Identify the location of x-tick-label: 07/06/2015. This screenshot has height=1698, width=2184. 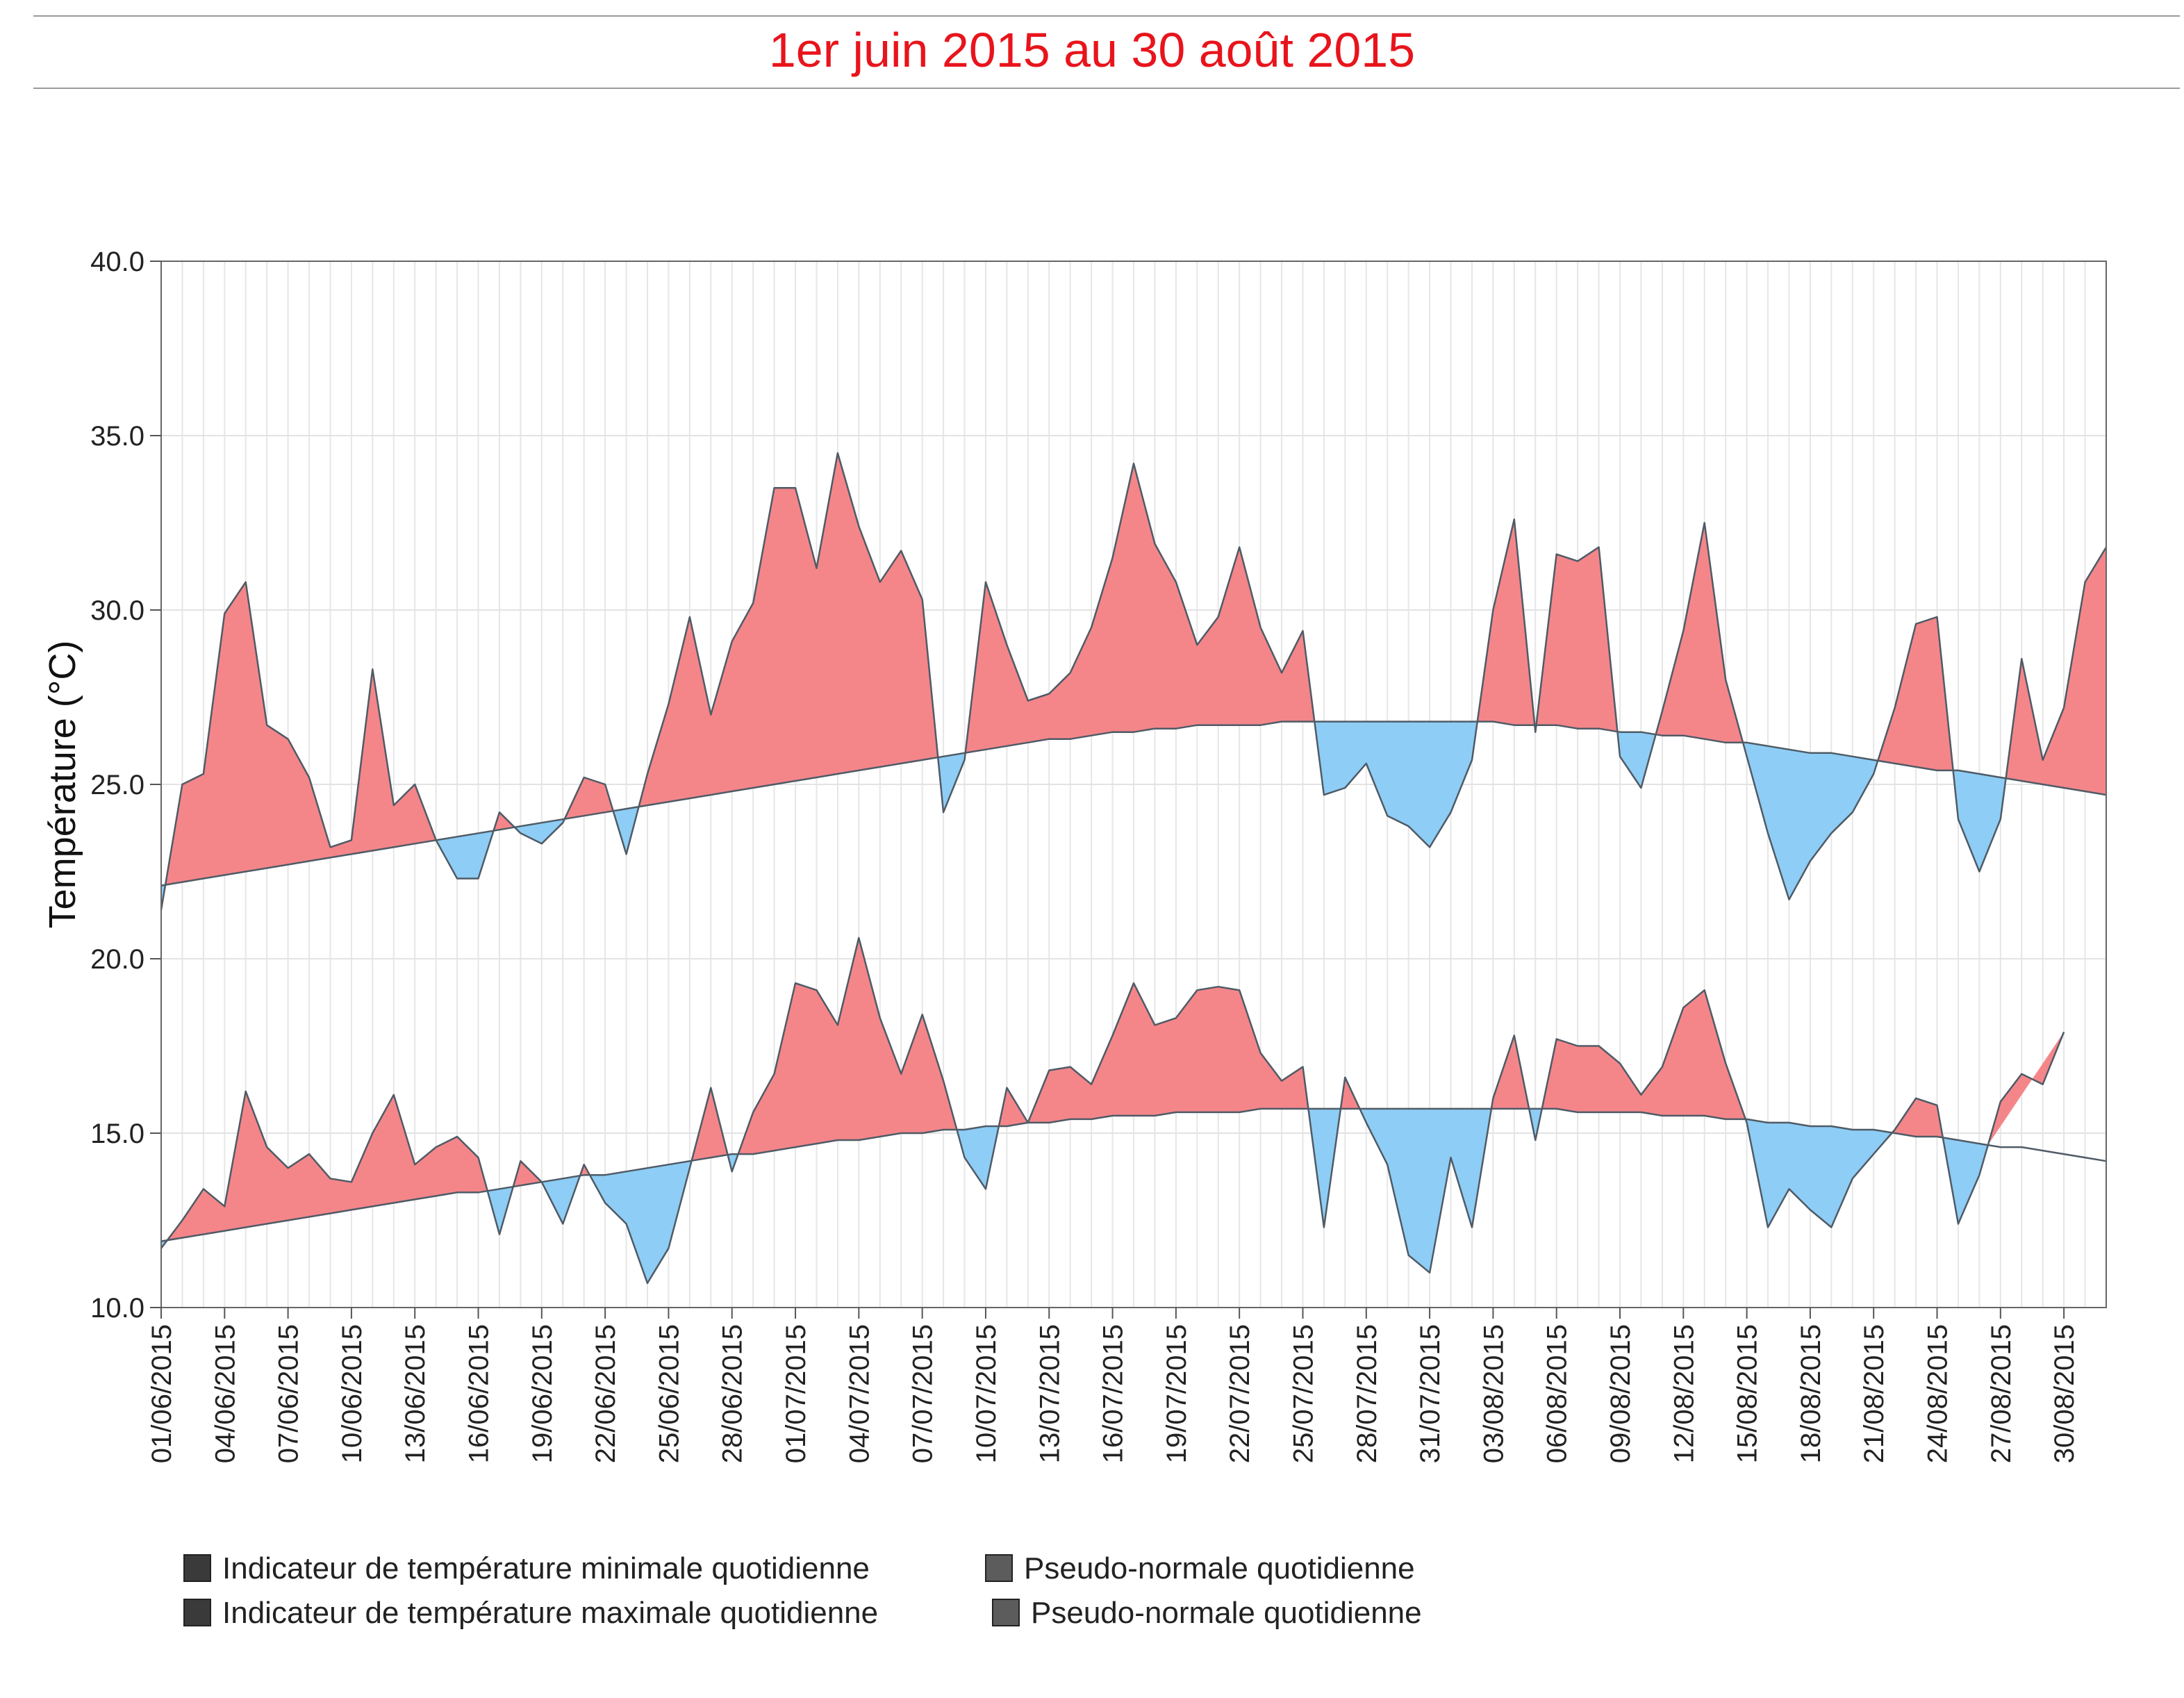
(289, 1393).